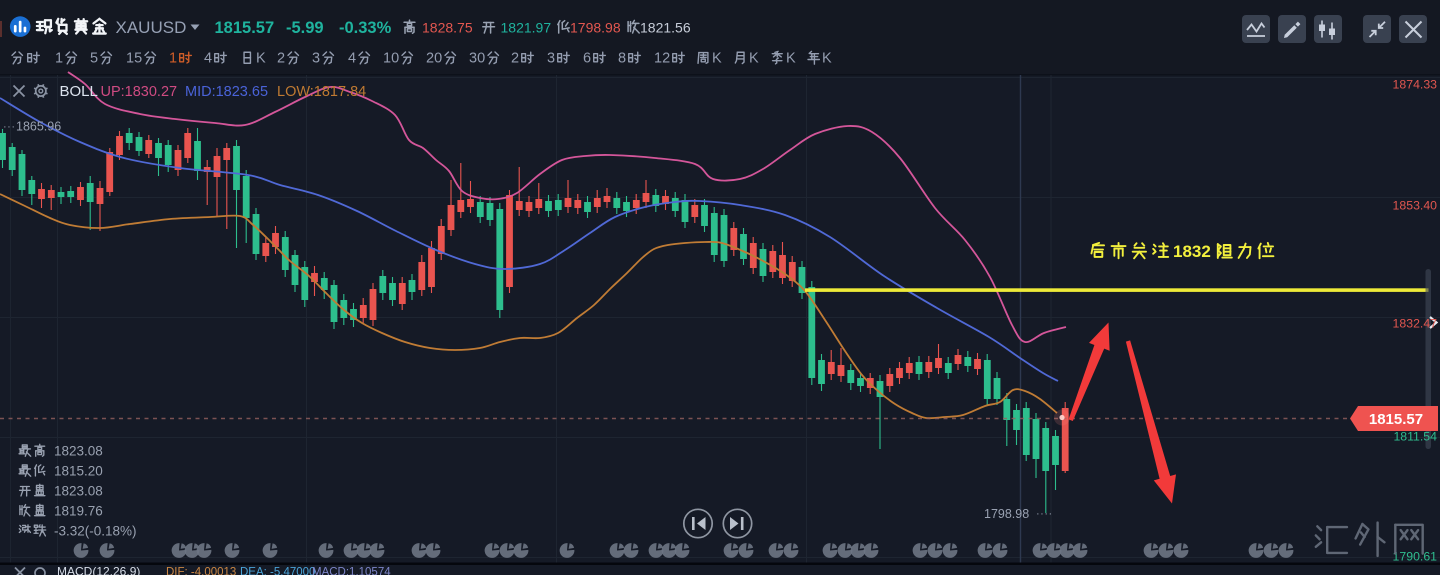 This screenshot has height=575, width=1440. I want to click on svg-text: MID:1823.65, so click(226, 92).